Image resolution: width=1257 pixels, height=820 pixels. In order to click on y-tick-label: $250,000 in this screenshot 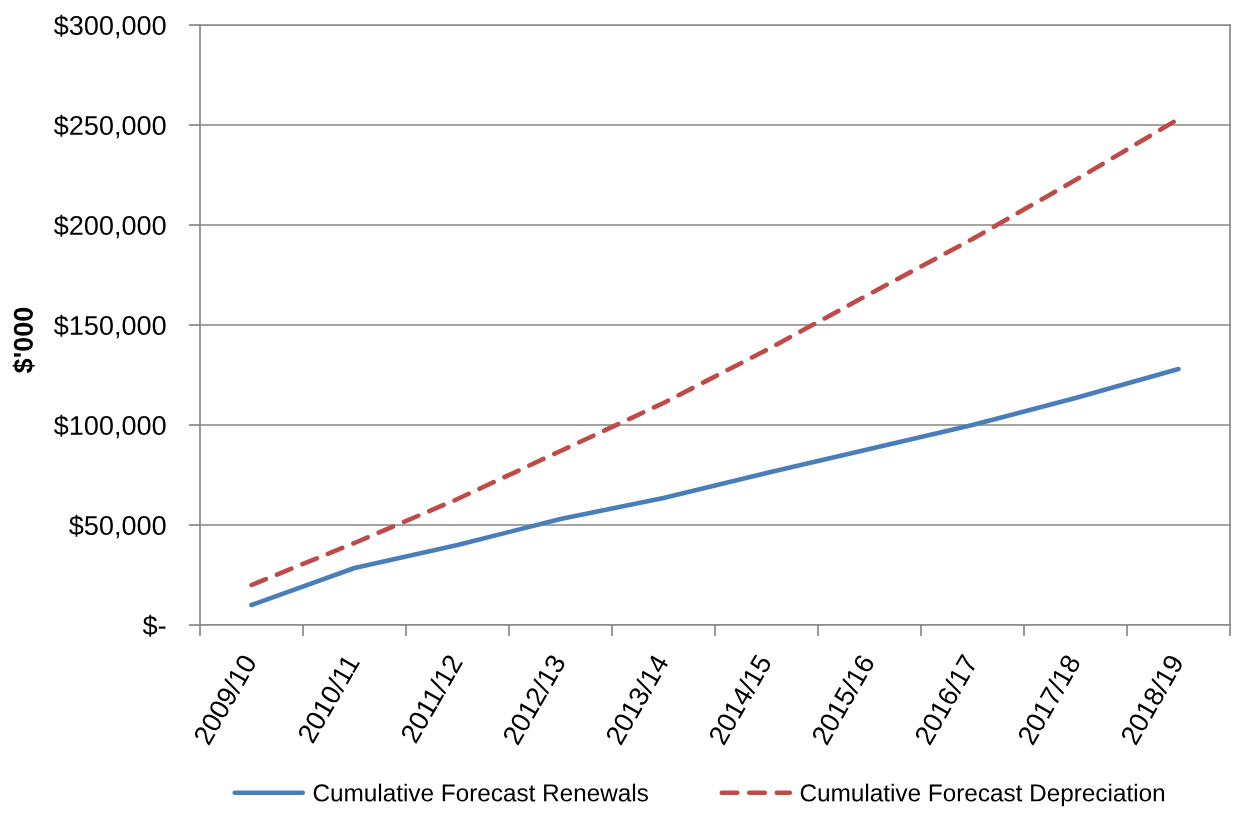, I will do `click(110, 126)`.